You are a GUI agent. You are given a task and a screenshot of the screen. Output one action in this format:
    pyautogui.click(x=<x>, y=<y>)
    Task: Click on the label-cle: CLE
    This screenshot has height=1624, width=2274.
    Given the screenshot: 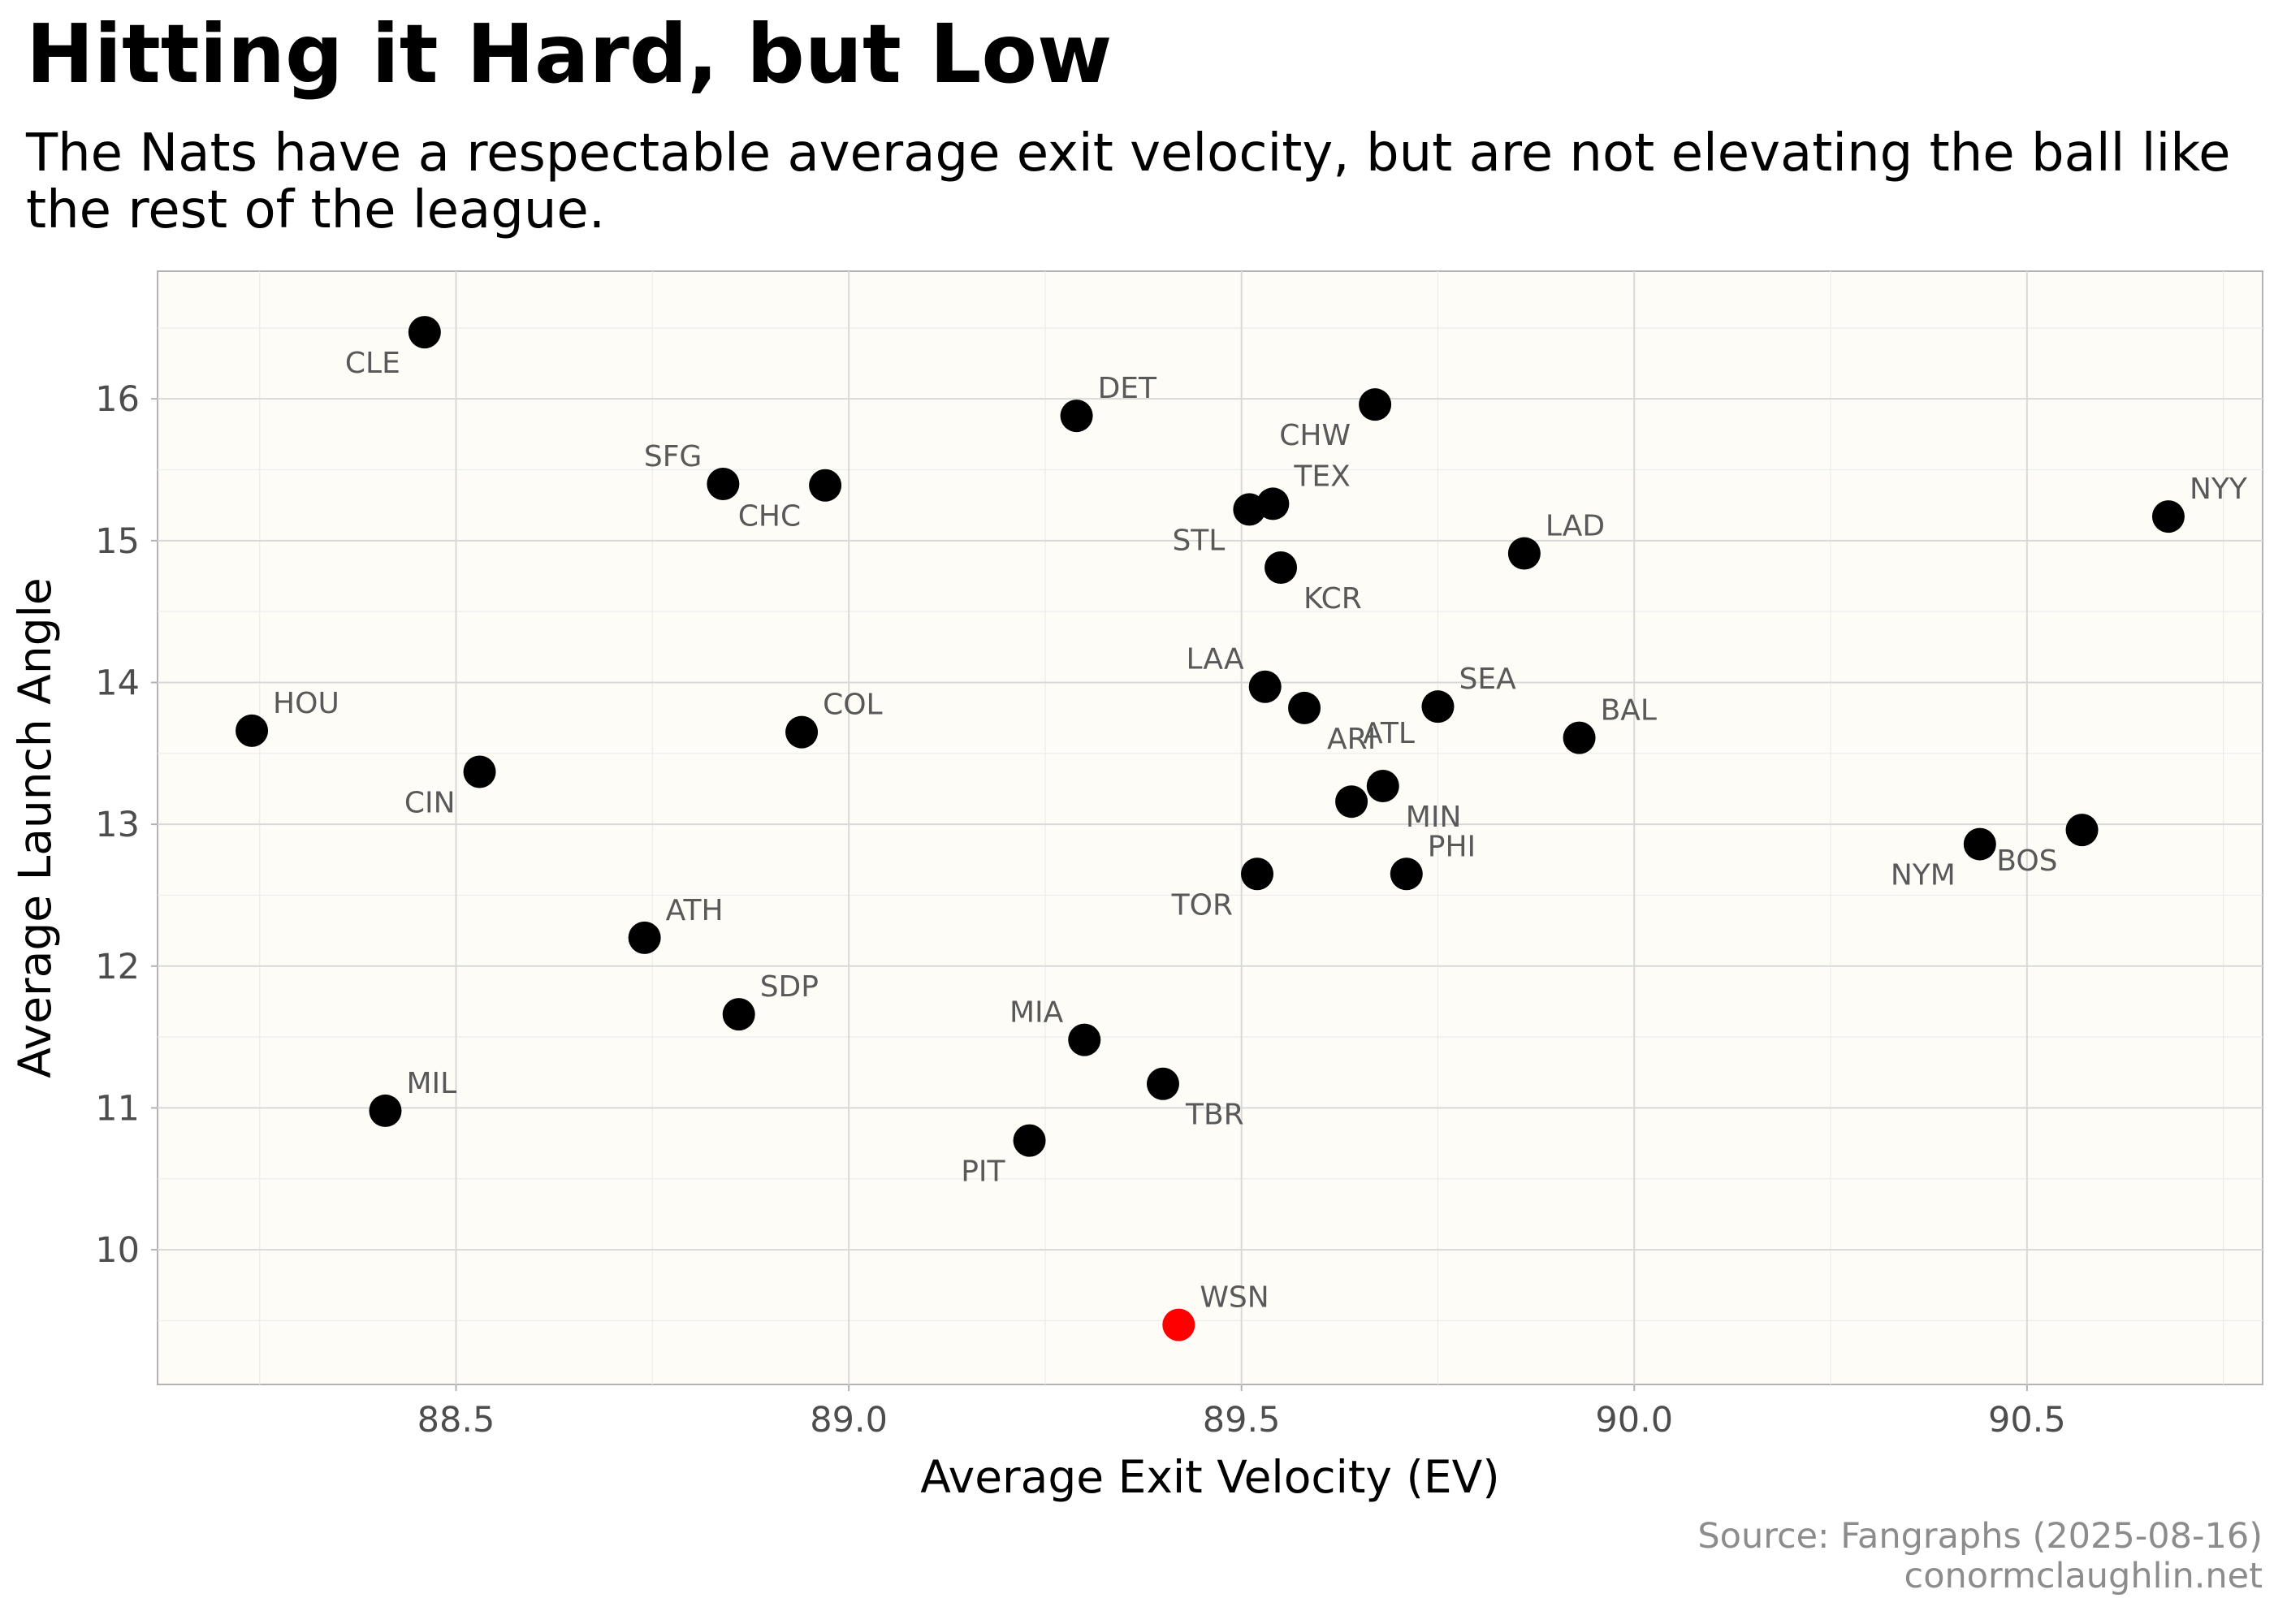 What is the action you would take?
    pyautogui.click(x=372, y=364)
    